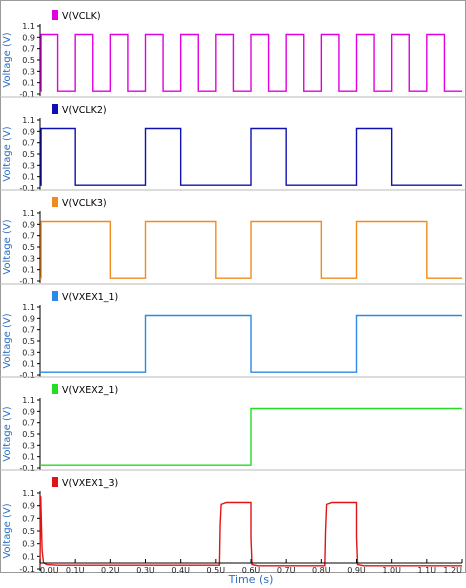 This screenshot has height=588, width=466. I want to click on legend-label-5: V(VXEX1_3), so click(90, 483).